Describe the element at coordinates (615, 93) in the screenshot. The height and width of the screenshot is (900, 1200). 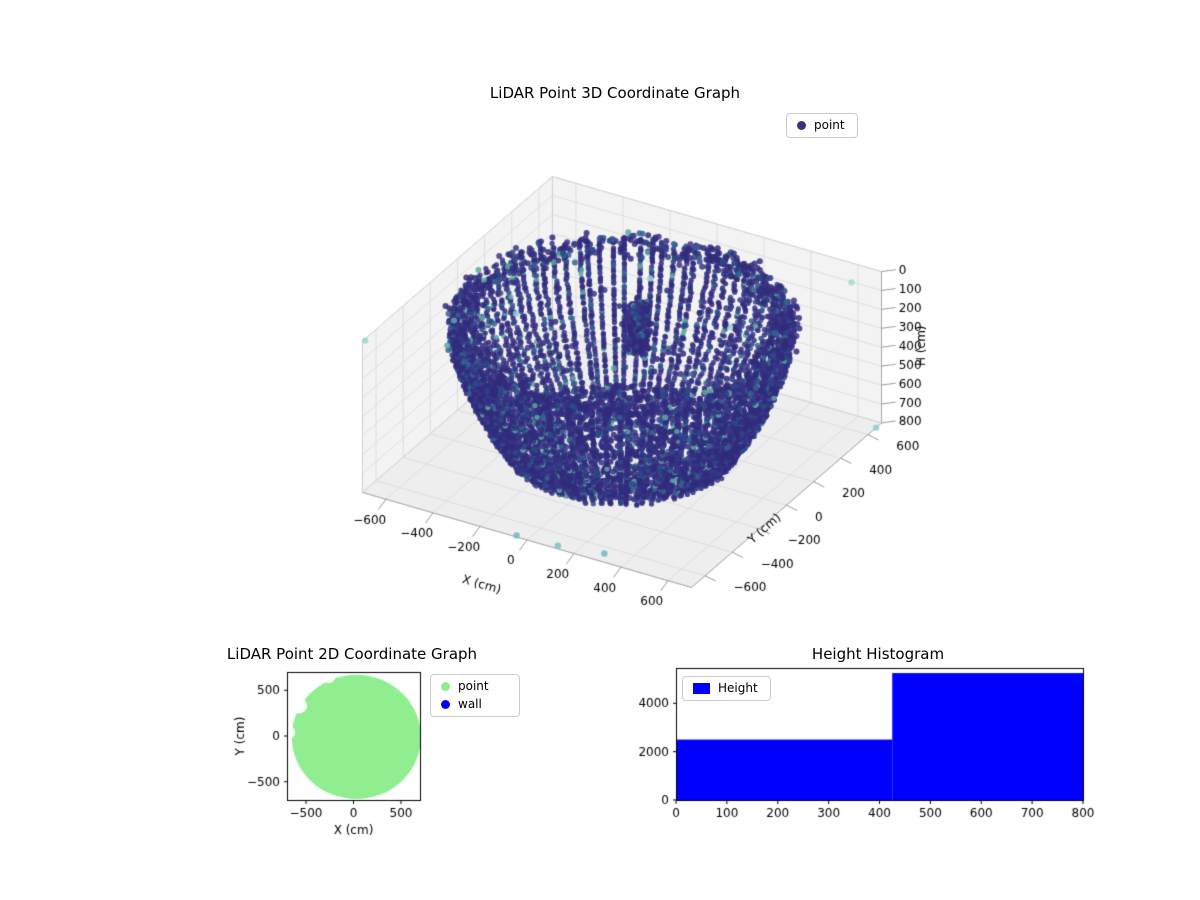
I see `scatter3d-title: LiDAR Point 3D Coordinate Graph` at that location.